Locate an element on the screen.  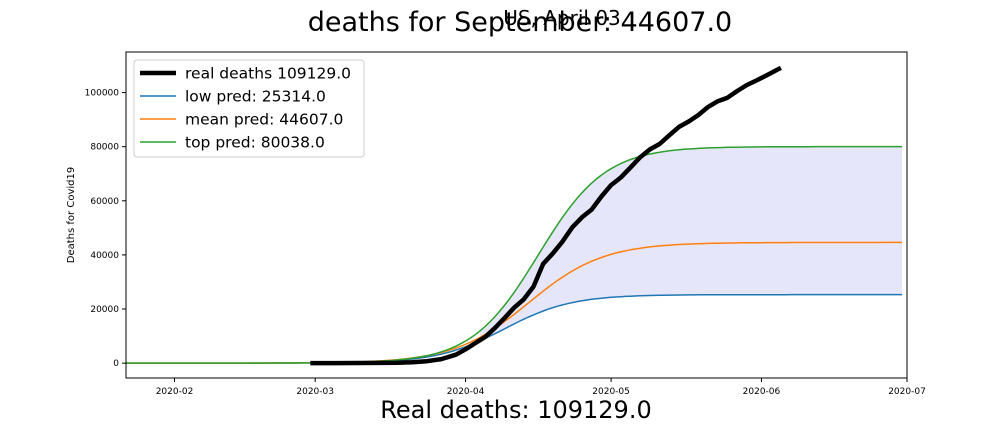
y-axis-label: Deaths for Covid19 is located at coordinates (71, 215).